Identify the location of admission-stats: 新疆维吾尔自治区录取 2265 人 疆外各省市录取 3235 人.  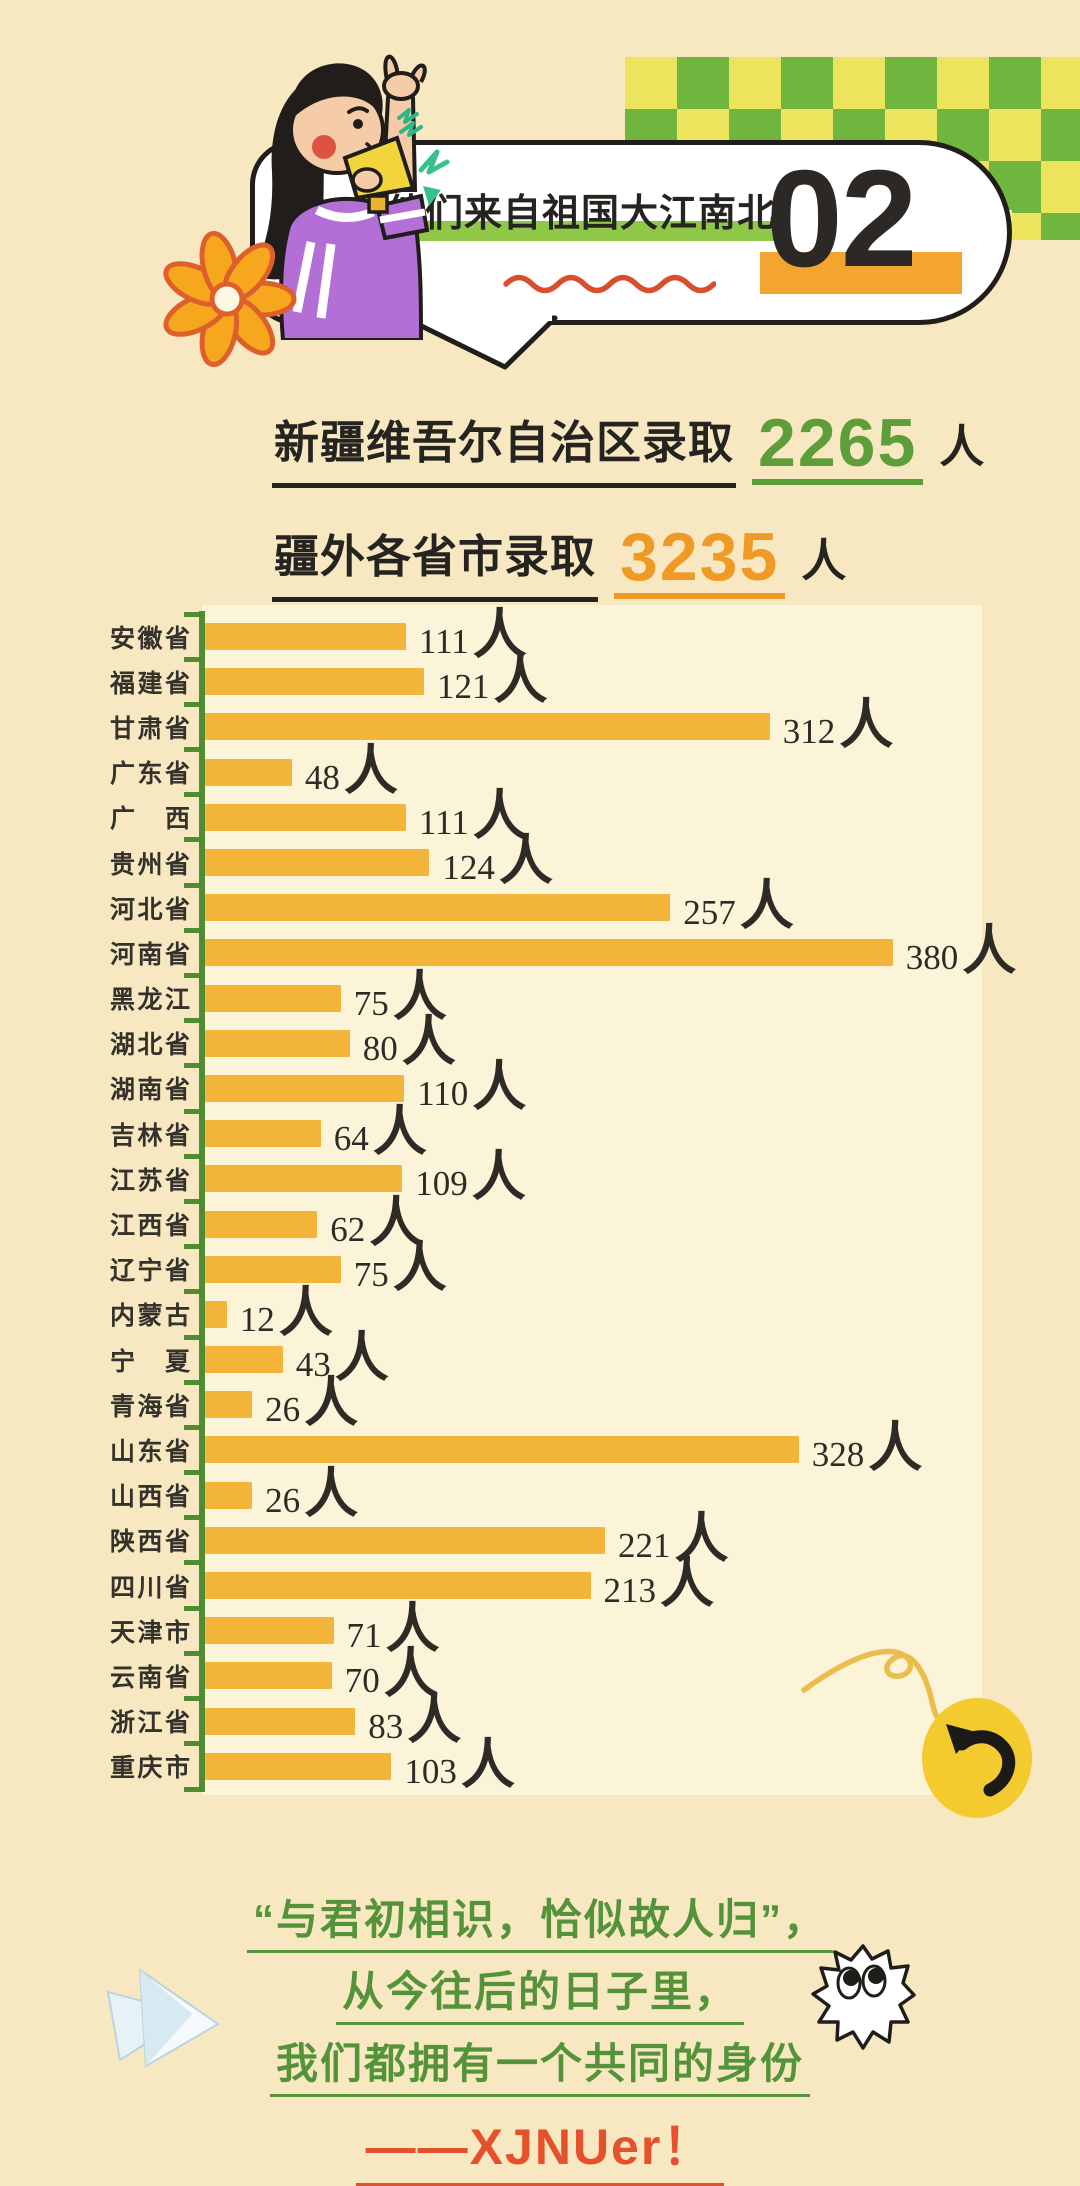
(628, 516).